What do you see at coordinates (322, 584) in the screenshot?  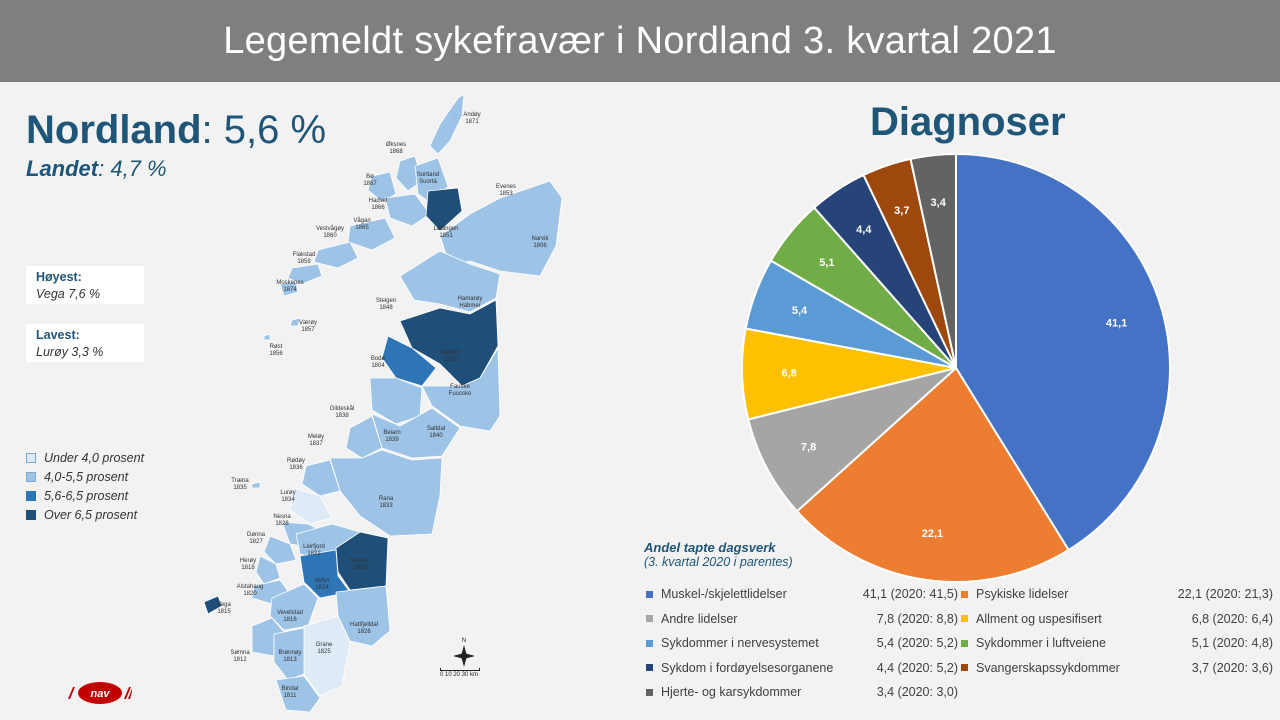 I see `map-label-vefsn: Vefsn 1824` at bounding box center [322, 584].